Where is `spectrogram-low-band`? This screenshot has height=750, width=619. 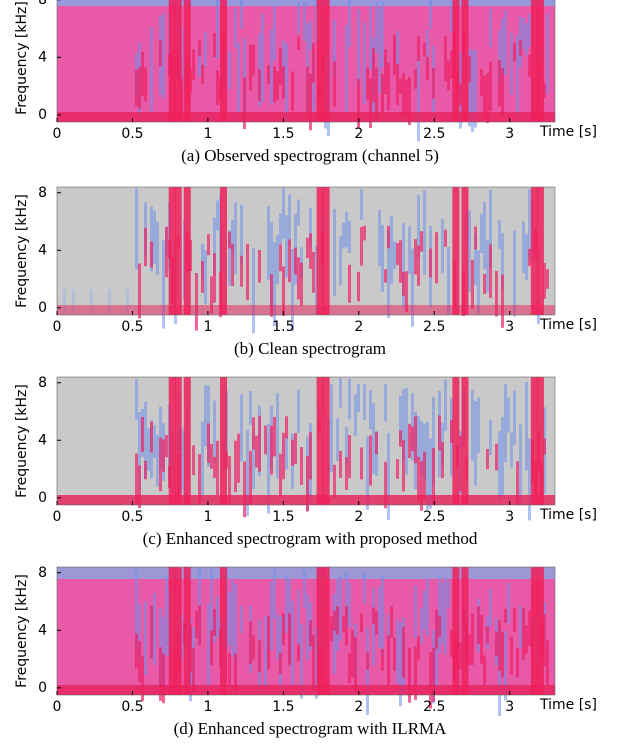
spectrogram-low-band is located at coordinates (306, 310).